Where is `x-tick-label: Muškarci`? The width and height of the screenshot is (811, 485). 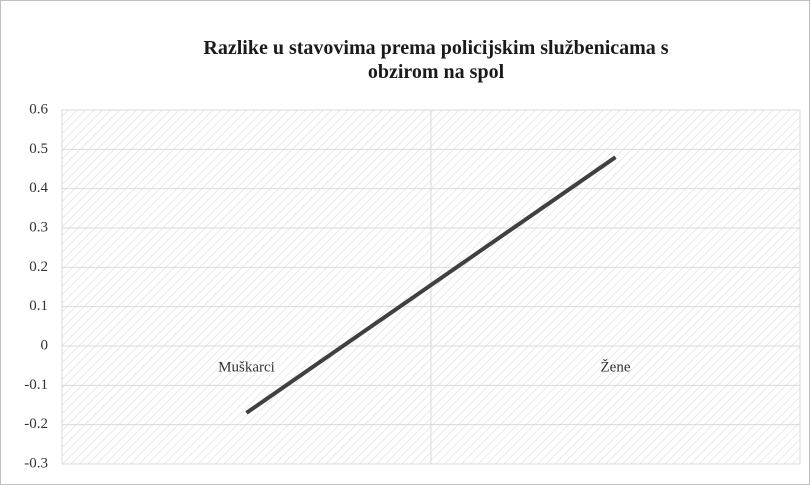
x-tick-label: Muškarci is located at coordinates (246, 367).